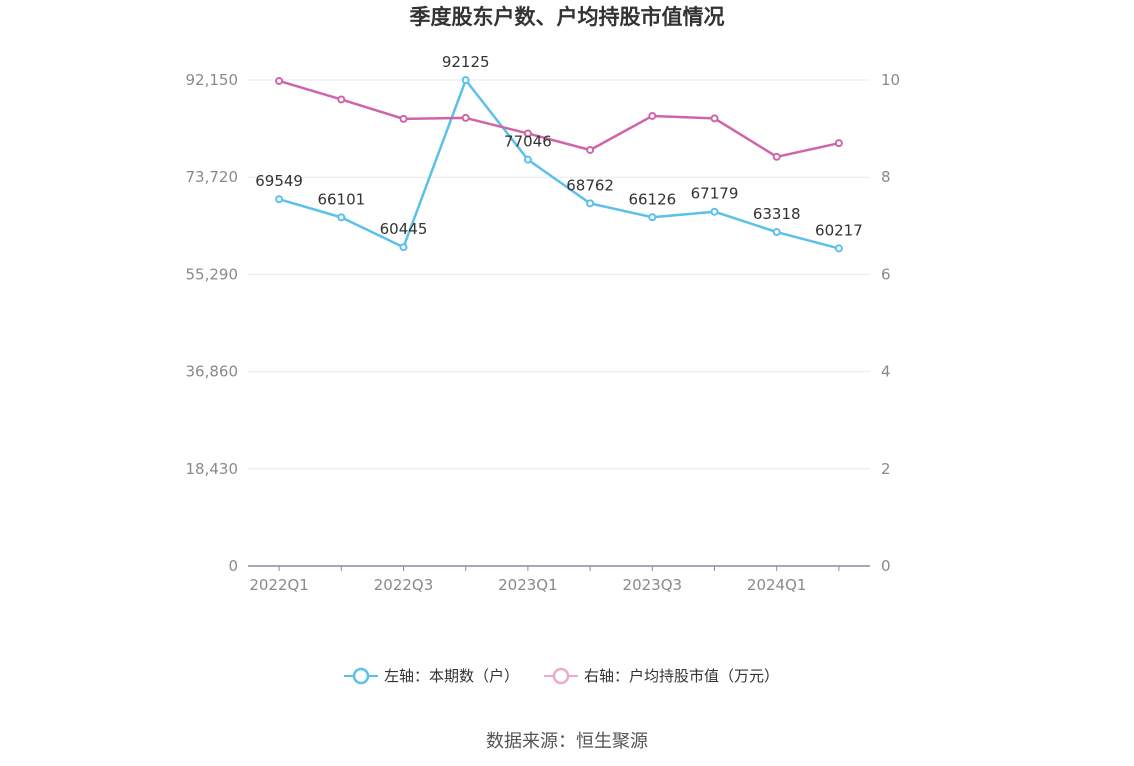  Describe the element at coordinates (567, 741) in the screenshot. I see `source-note: 数据来源：恒生聚源` at that location.